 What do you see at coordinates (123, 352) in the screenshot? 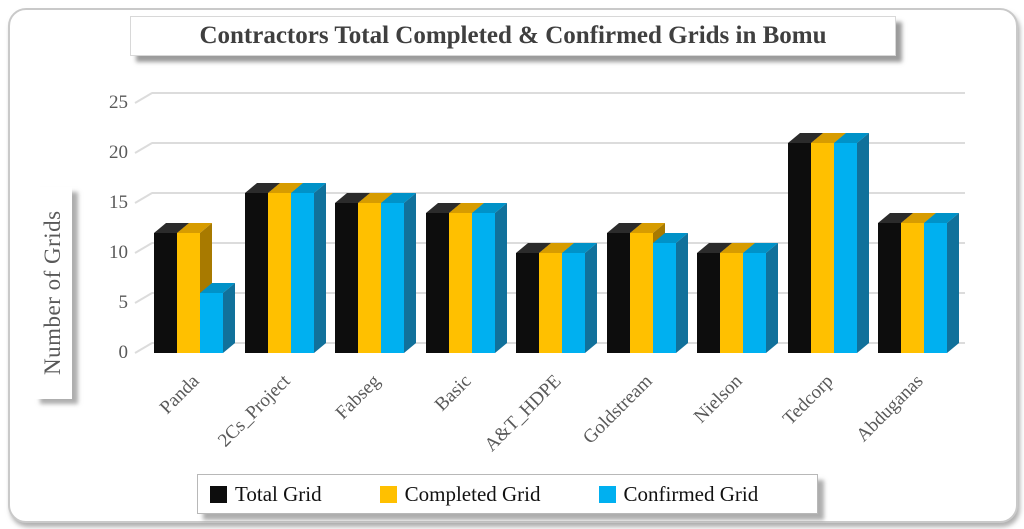
I see `y-tick-label: 0` at bounding box center [123, 352].